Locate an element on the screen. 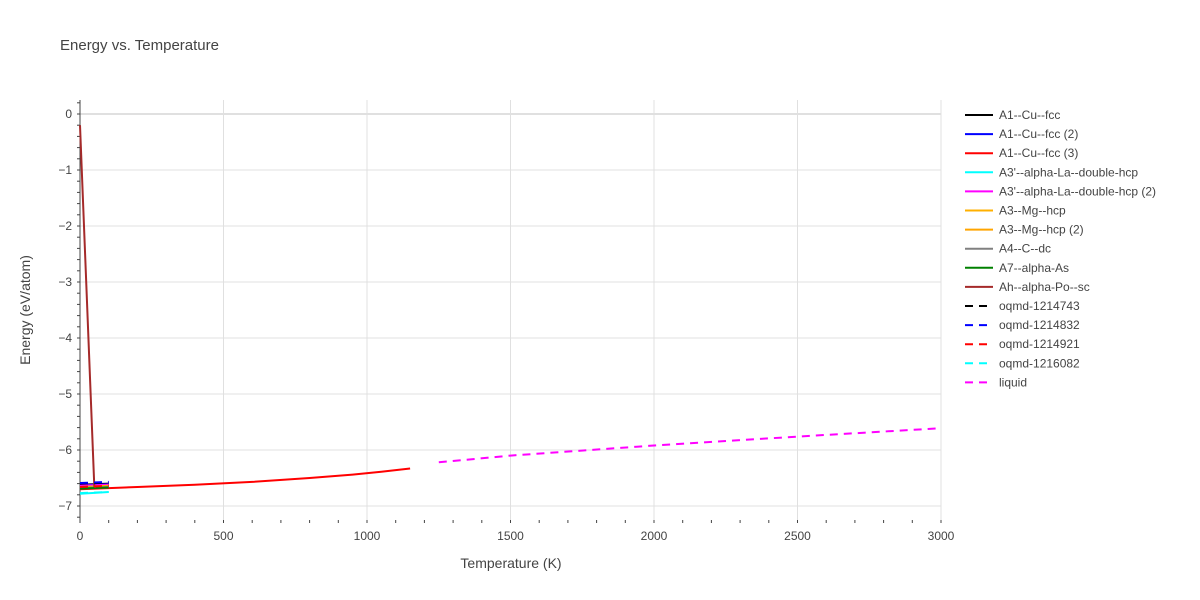 The height and width of the screenshot is (600, 1200). legend-entry: oqmd-1214921 is located at coordinates (1039, 344).